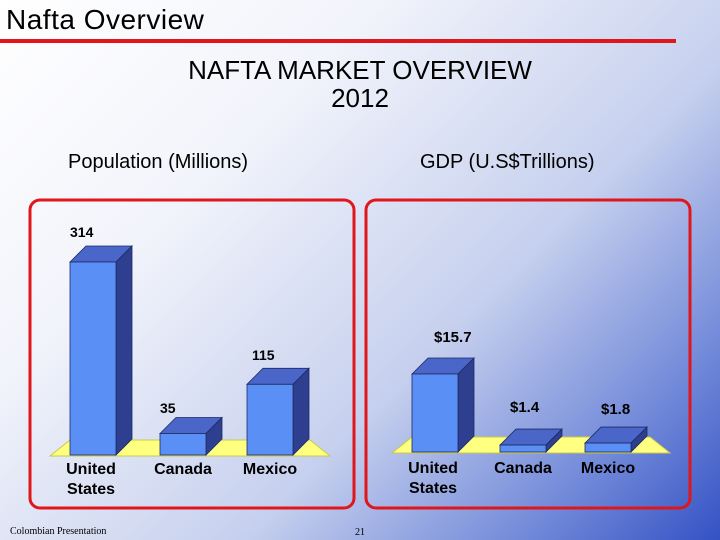 The width and height of the screenshot is (720, 540). I want to click on gdp-category-label: States, so click(433, 488).